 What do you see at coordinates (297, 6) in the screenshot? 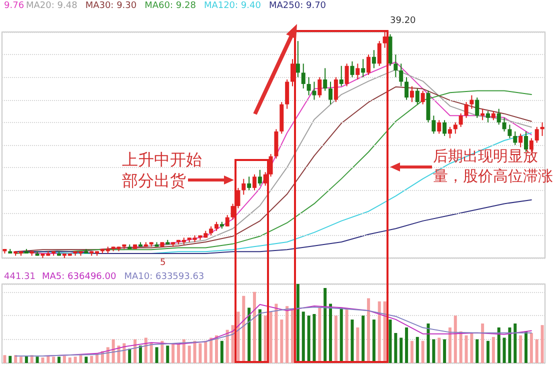
I see `text: MA250: 9.70` at bounding box center [297, 6].